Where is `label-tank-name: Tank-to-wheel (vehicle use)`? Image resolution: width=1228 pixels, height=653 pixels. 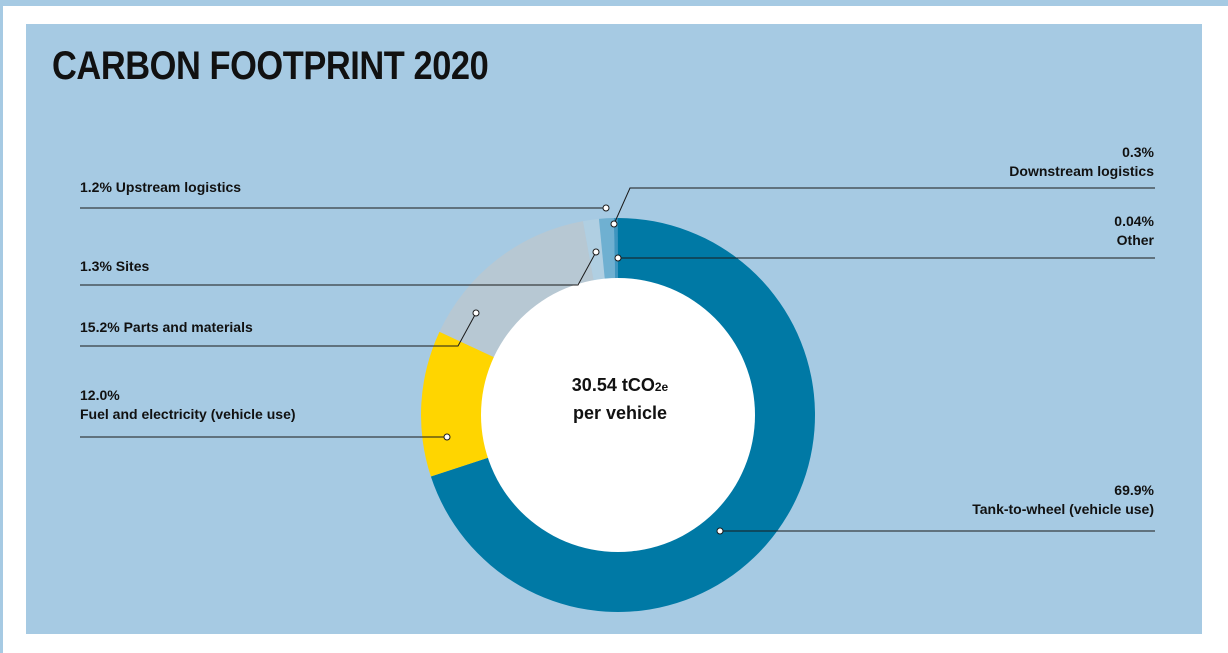 label-tank-name: Tank-to-wheel (vehicle use) is located at coordinates (1063, 509).